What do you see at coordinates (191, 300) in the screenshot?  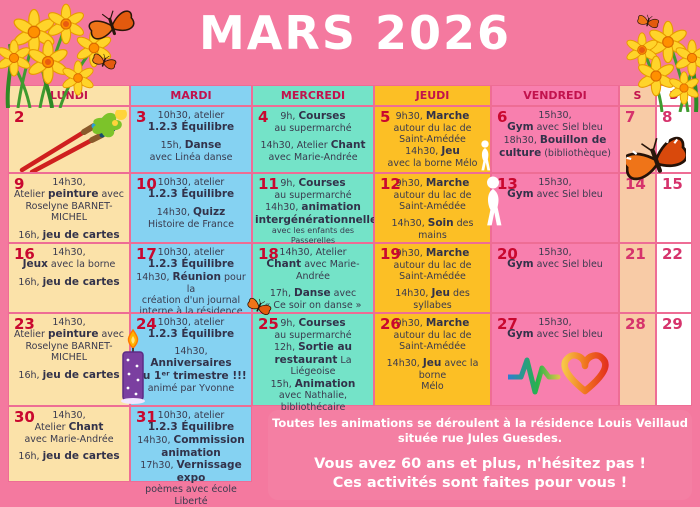 I see `activity-line: création d'un journal` at bounding box center [191, 300].